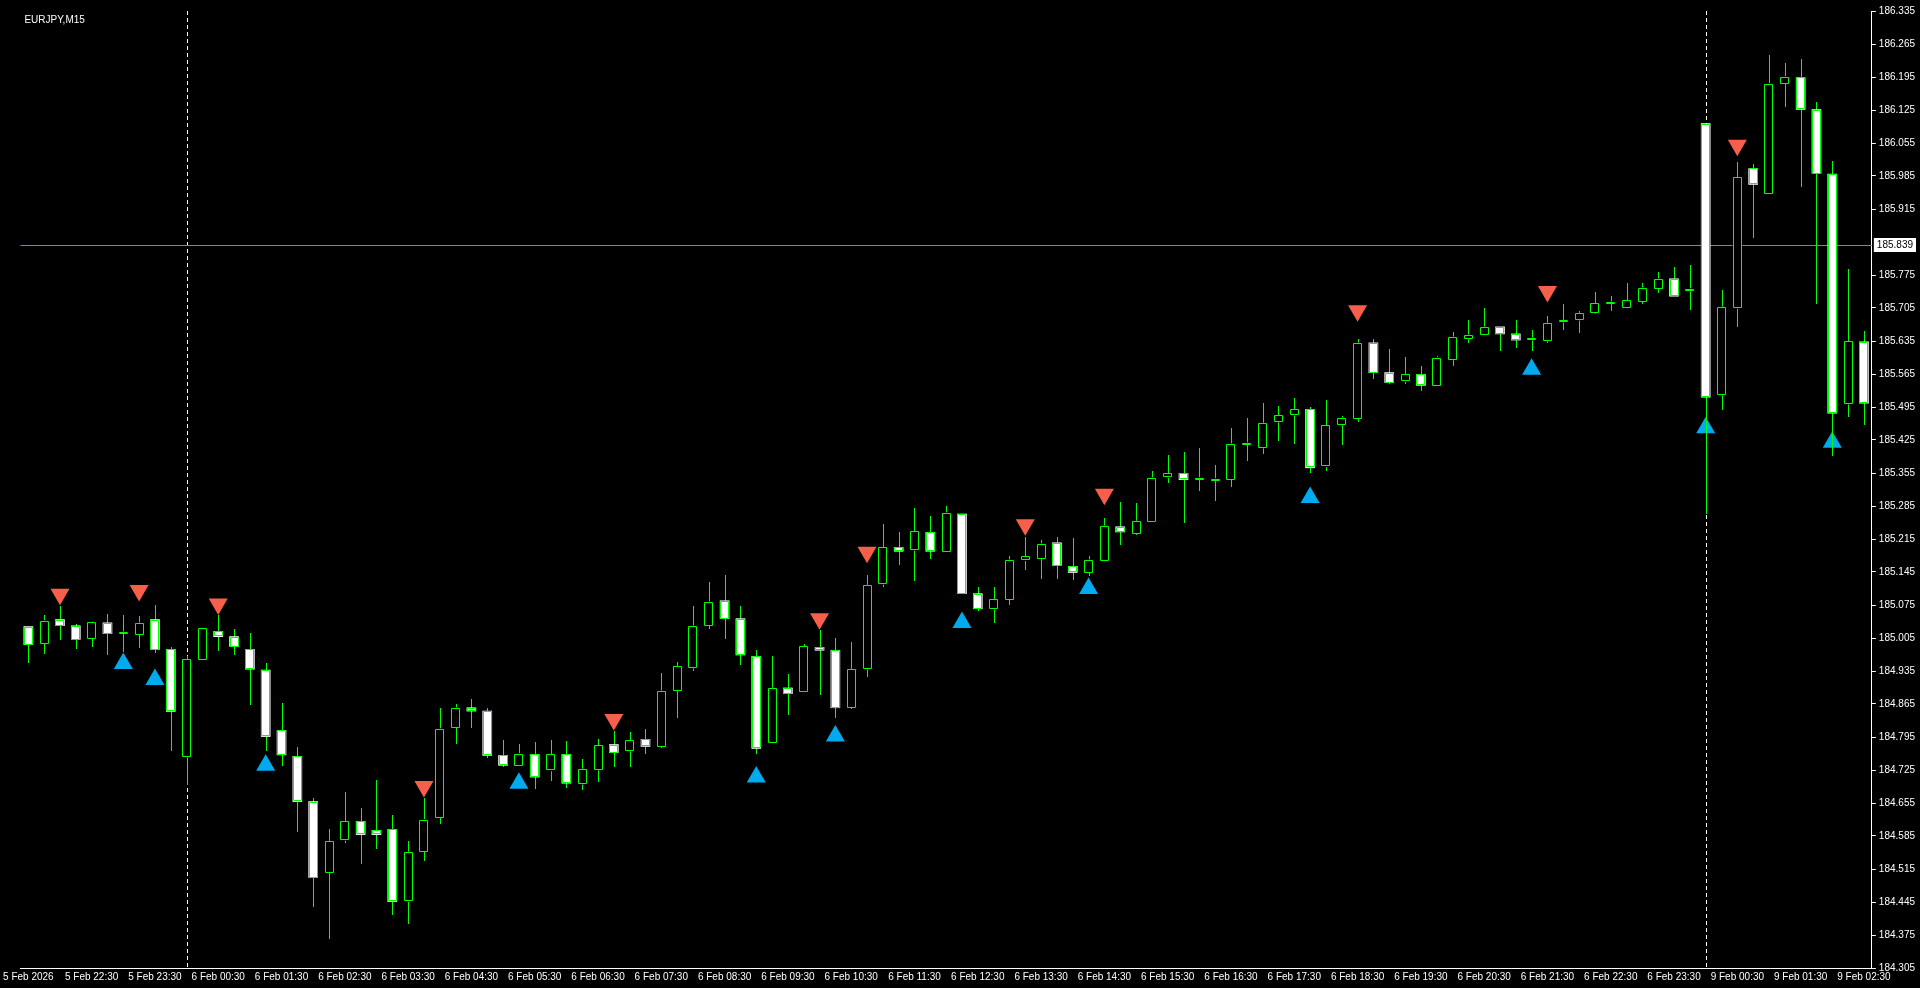 The height and width of the screenshot is (988, 1920). I want to click on x-tick-label: 9 Feb 01:30, so click(1800, 976).